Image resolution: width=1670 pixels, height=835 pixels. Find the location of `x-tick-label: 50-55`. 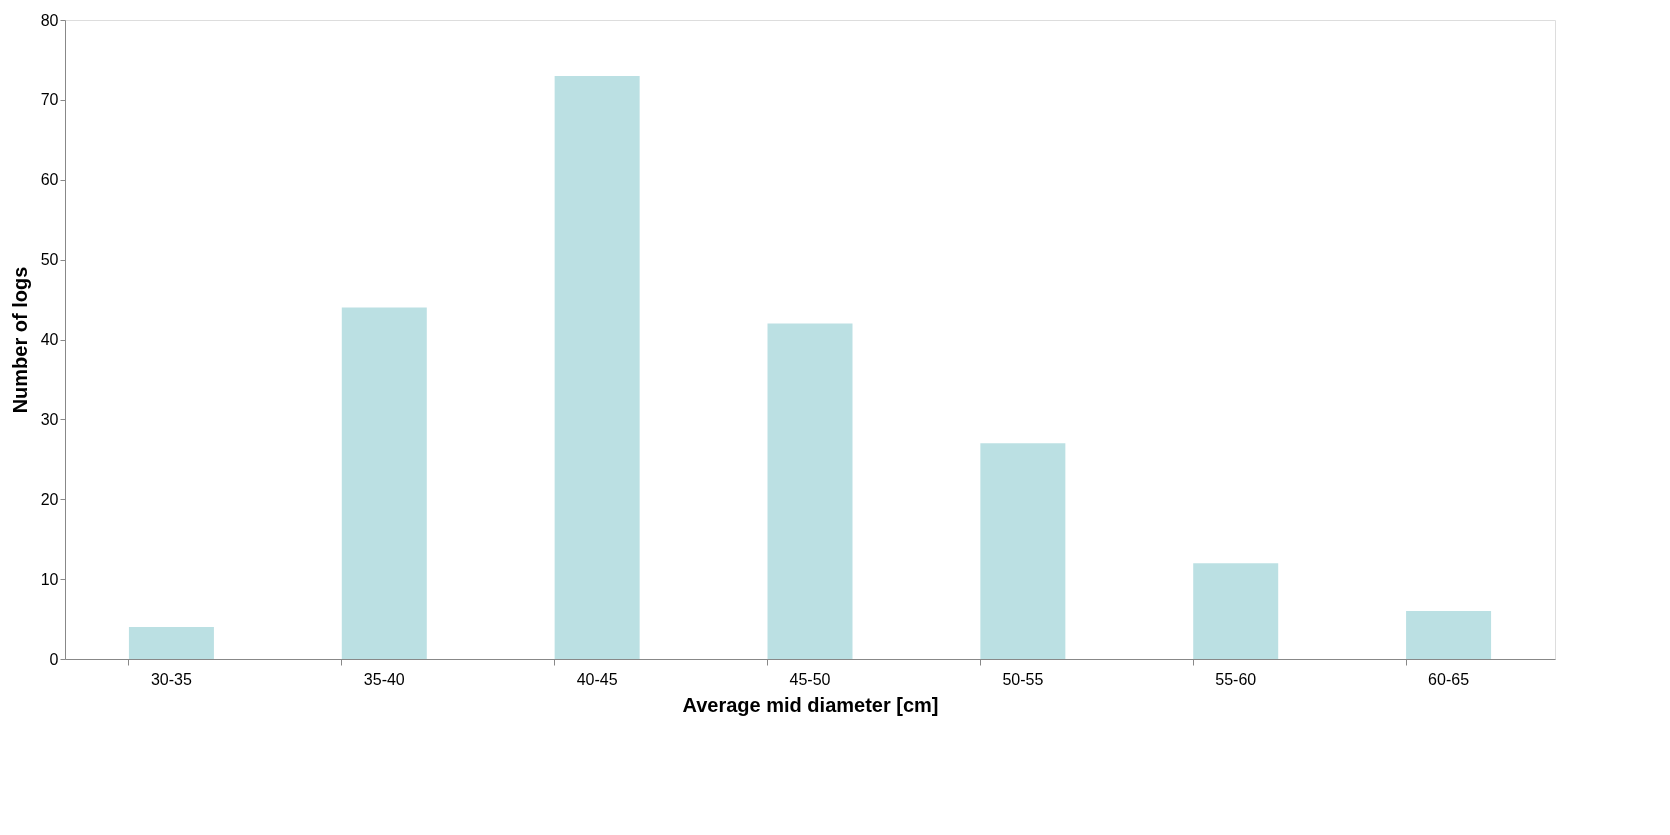

x-tick-label: 50-55 is located at coordinates (1023, 679).